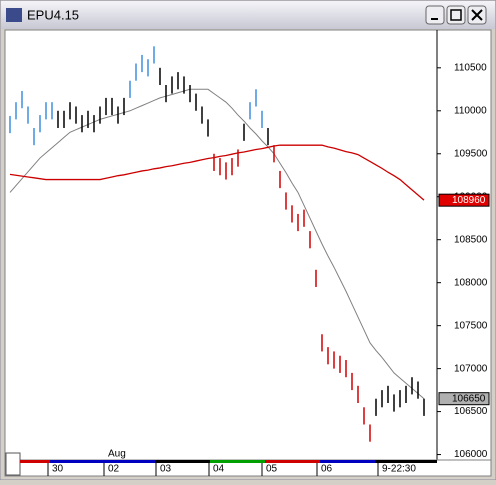 This screenshot has height=485, width=496. What do you see at coordinates (471, 239) in the screenshot?
I see `y-tick-label: 108500` at bounding box center [471, 239].